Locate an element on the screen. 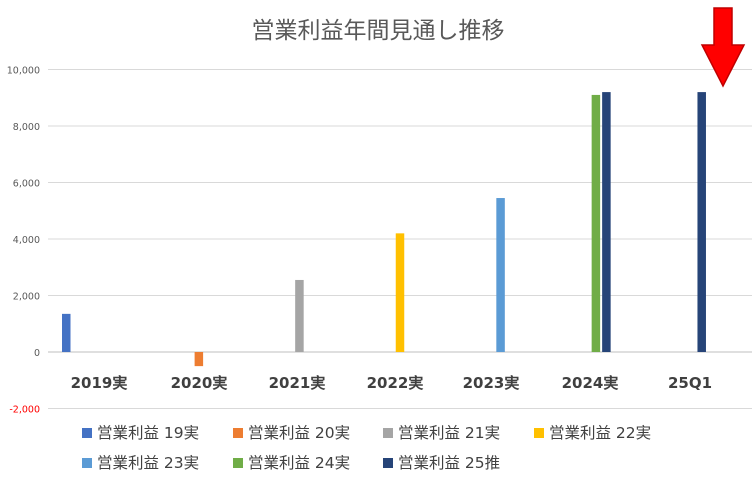 The width and height of the screenshot is (752, 489). y-tick-label: 6,000 is located at coordinates (26, 184).